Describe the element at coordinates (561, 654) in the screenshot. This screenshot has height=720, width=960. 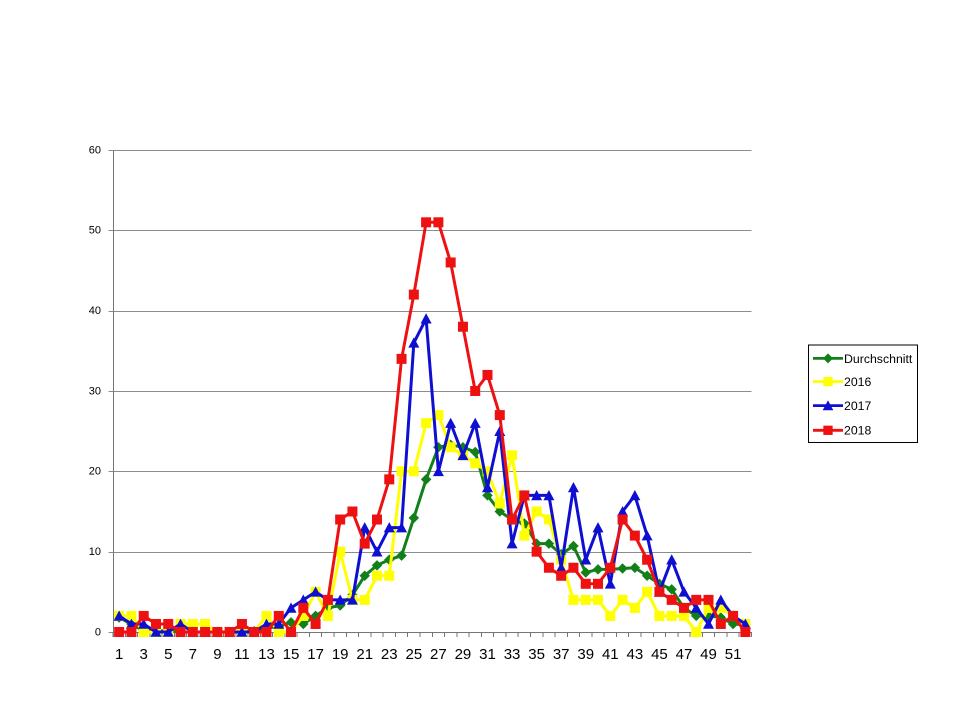
I see `svg-text: 37` at that location.